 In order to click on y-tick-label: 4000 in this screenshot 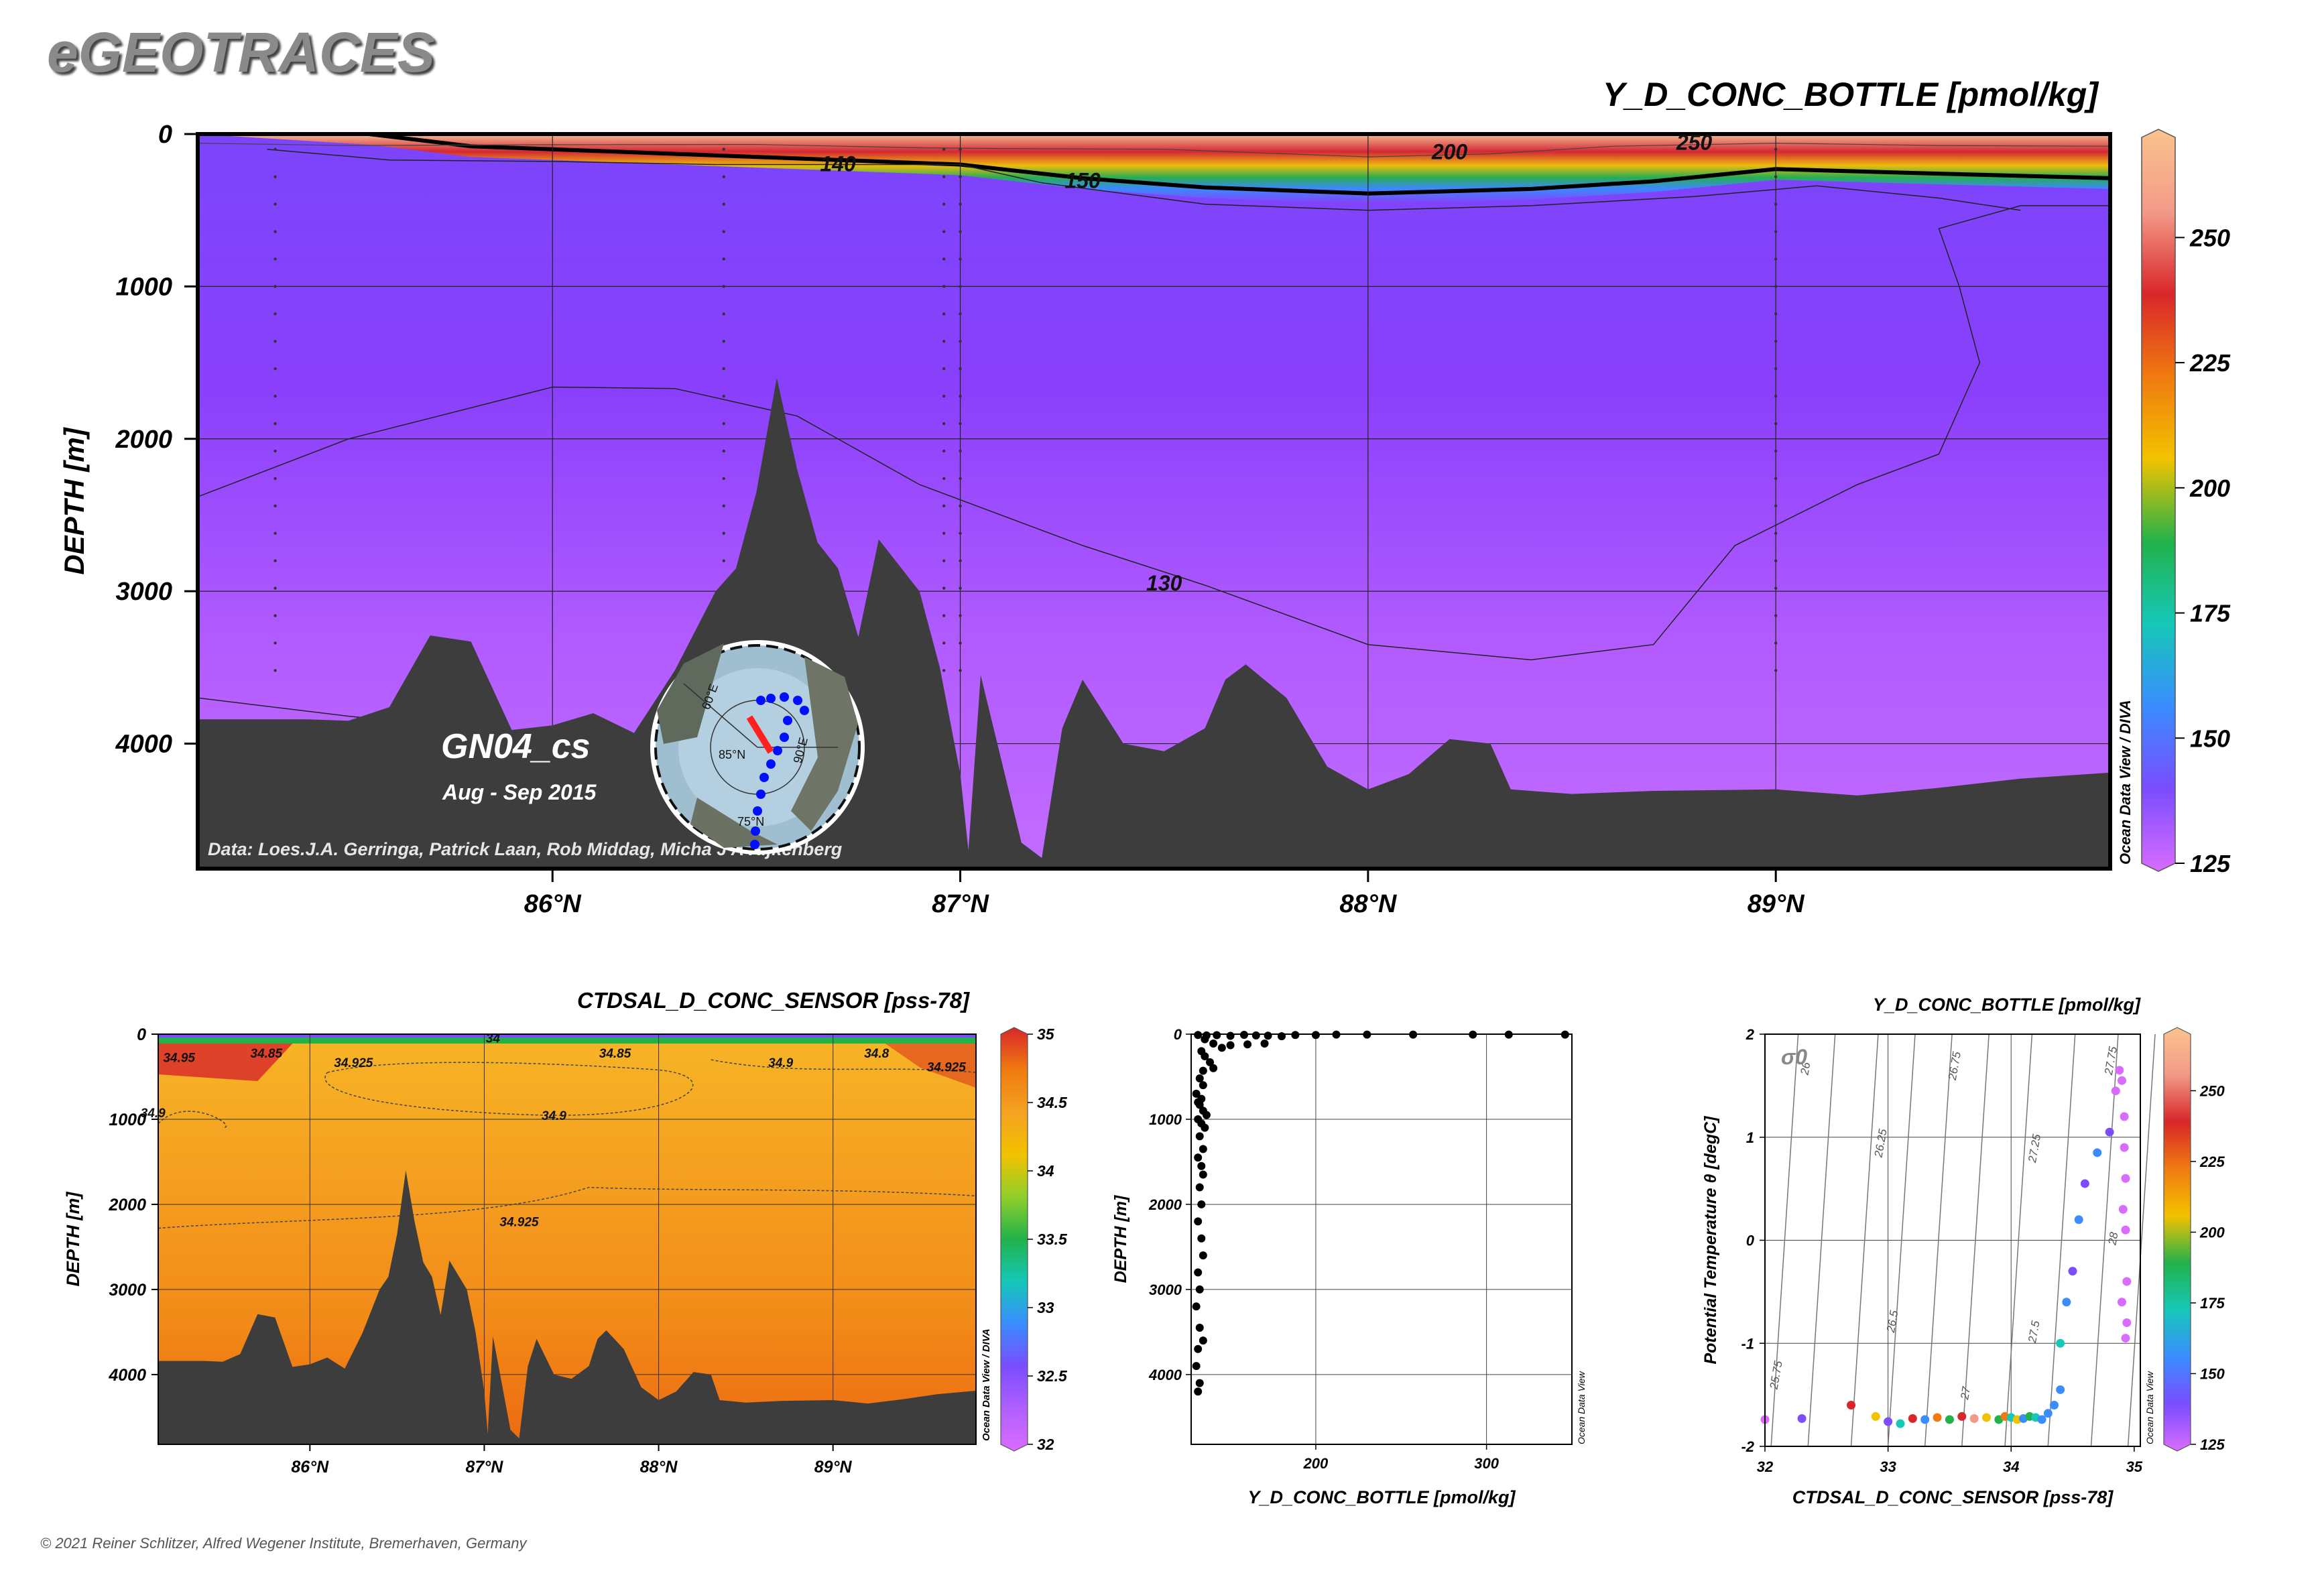, I will do `click(1165, 1375)`.